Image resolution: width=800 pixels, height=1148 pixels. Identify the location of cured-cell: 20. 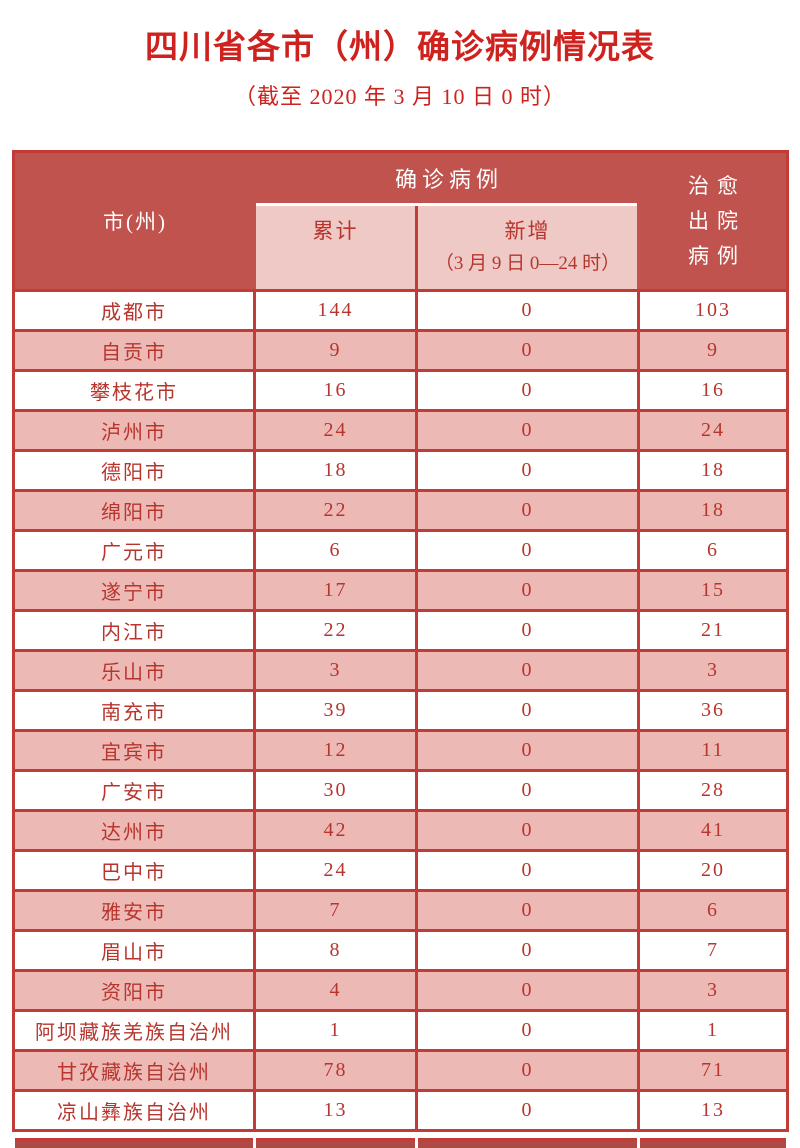
(713, 870).